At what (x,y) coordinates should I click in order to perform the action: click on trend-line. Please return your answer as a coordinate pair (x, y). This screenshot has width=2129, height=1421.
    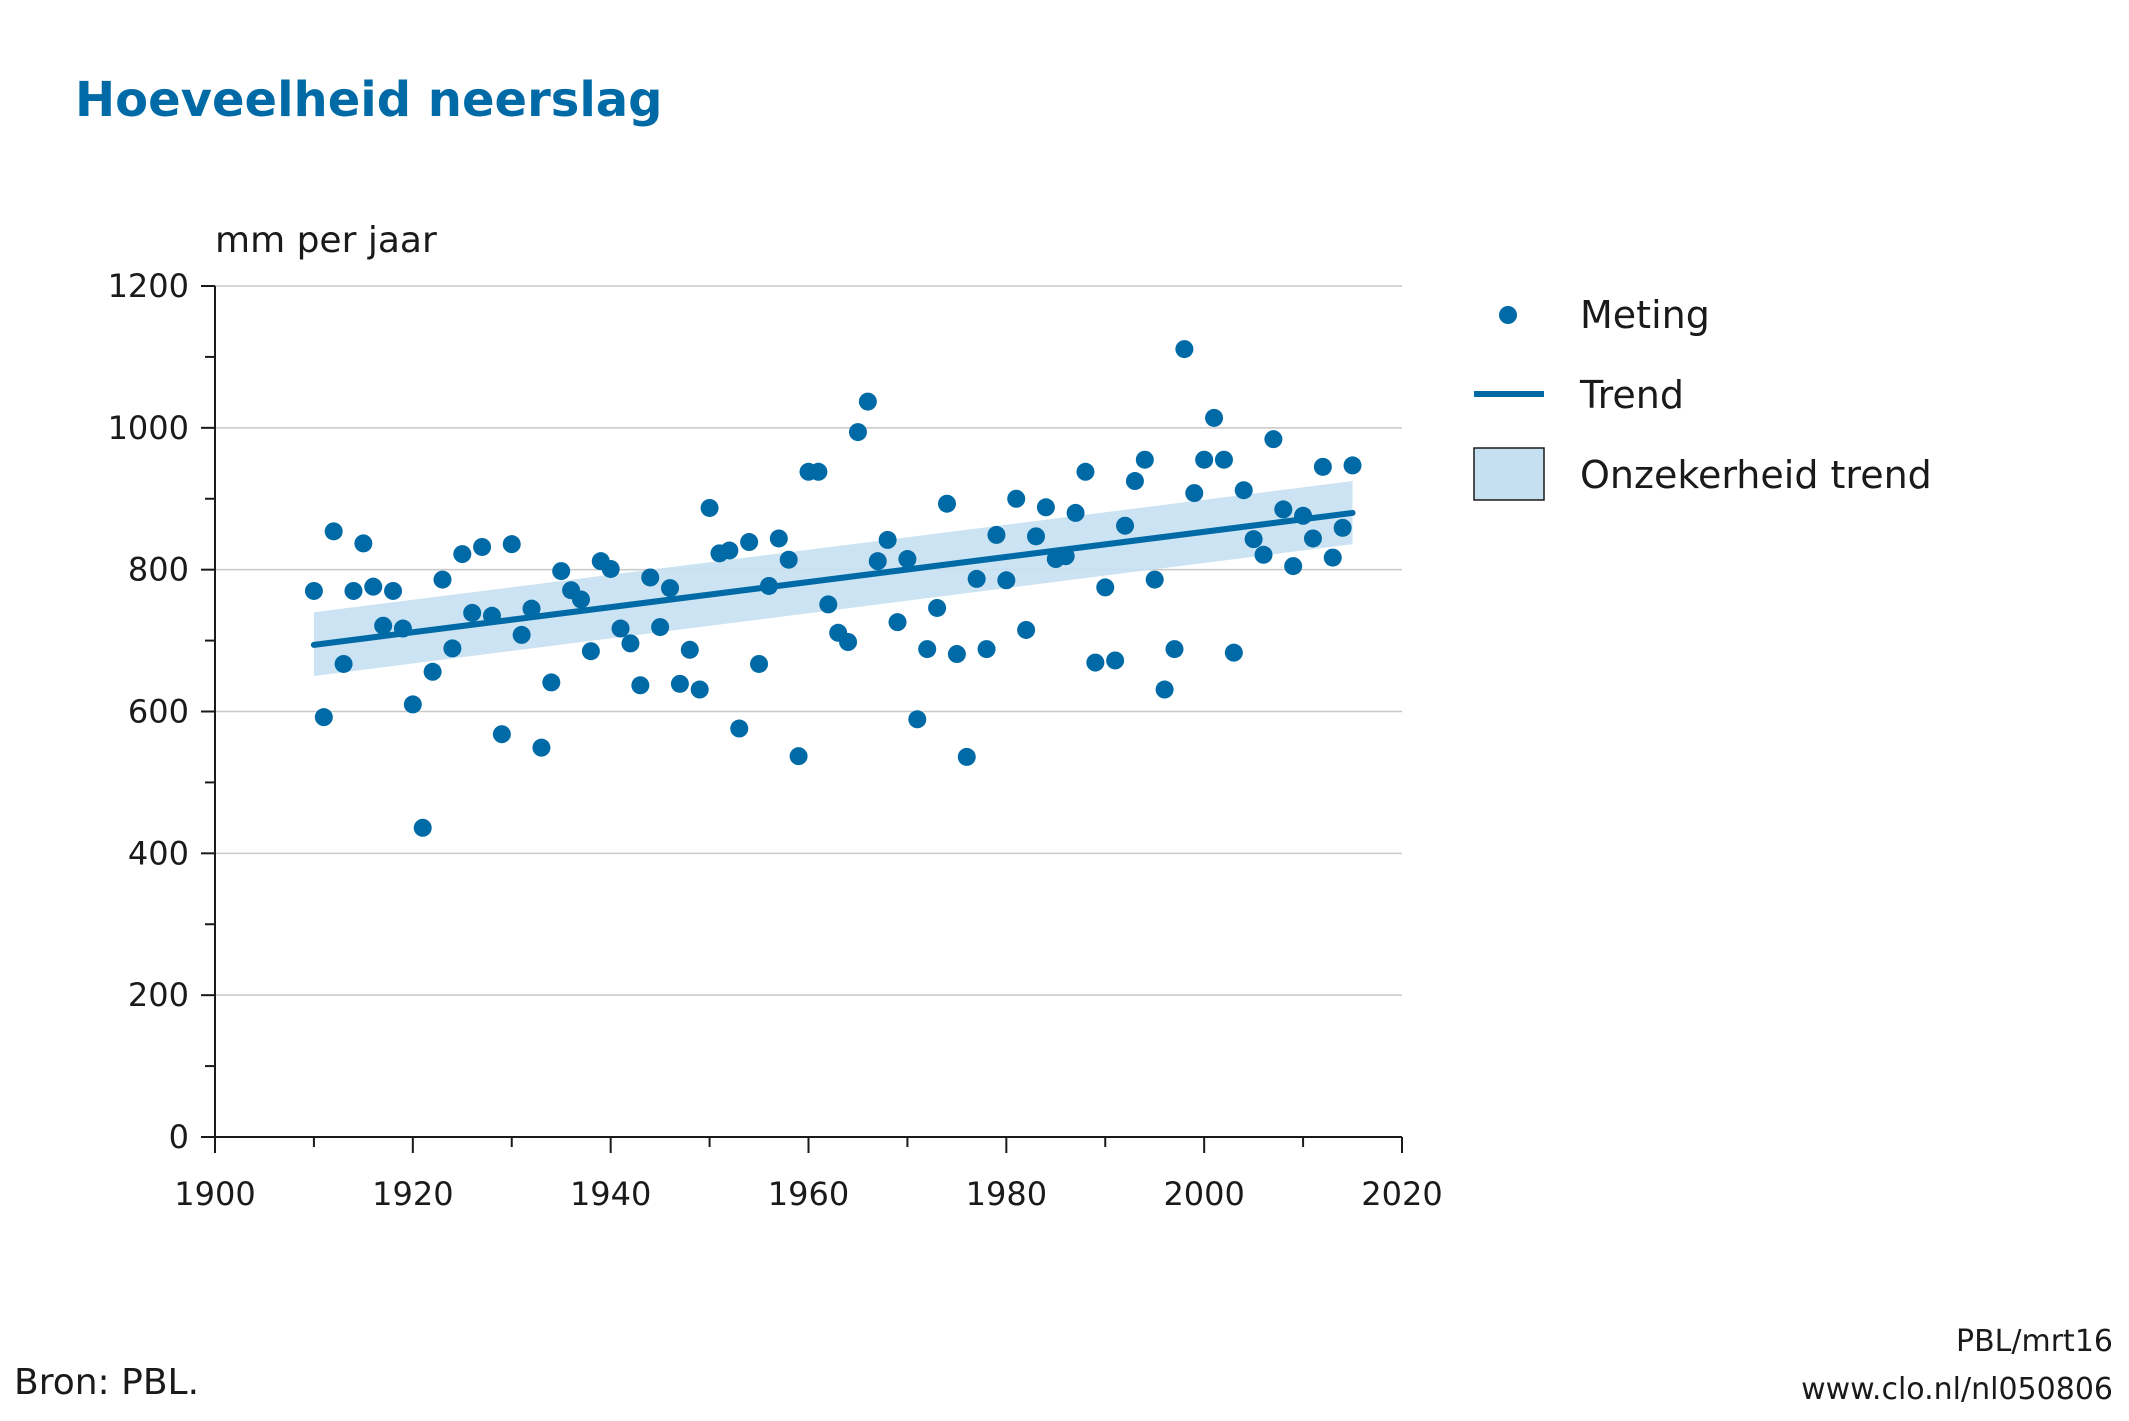
    Looking at the image, I should click on (833, 578).